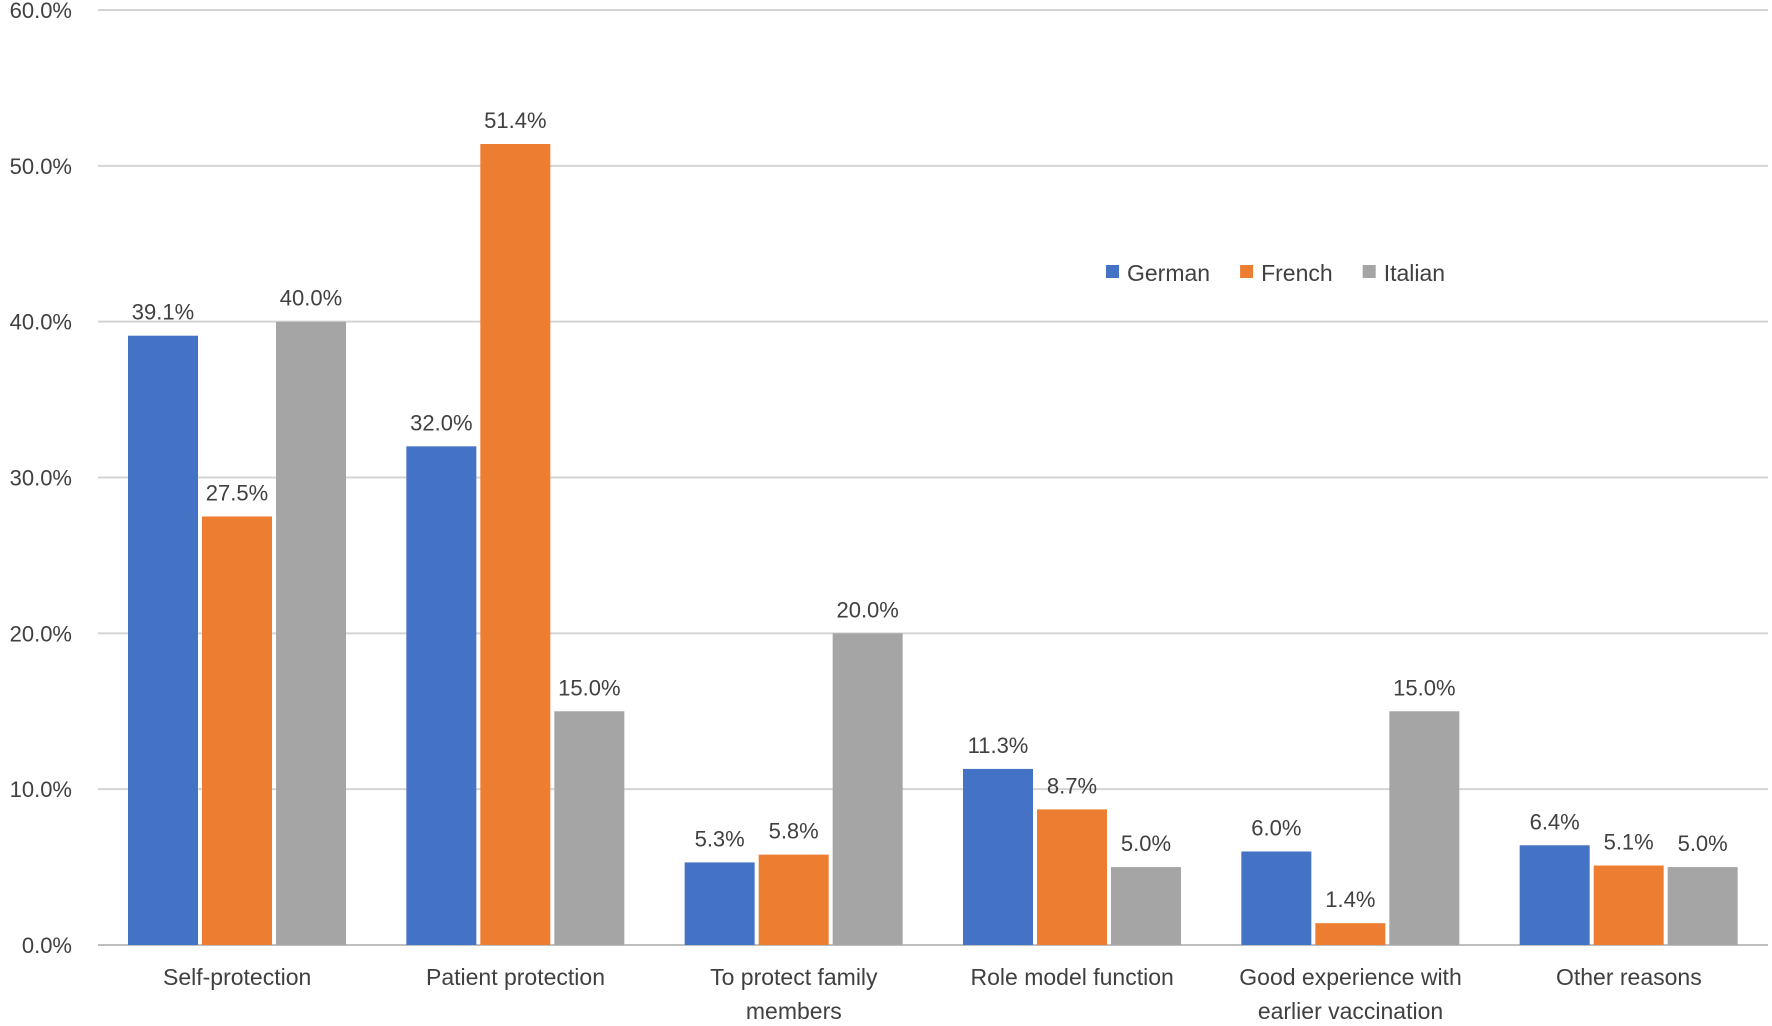 The width and height of the screenshot is (1772, 1026). I want to click on legend: German French Italian, so click(1275, 273).